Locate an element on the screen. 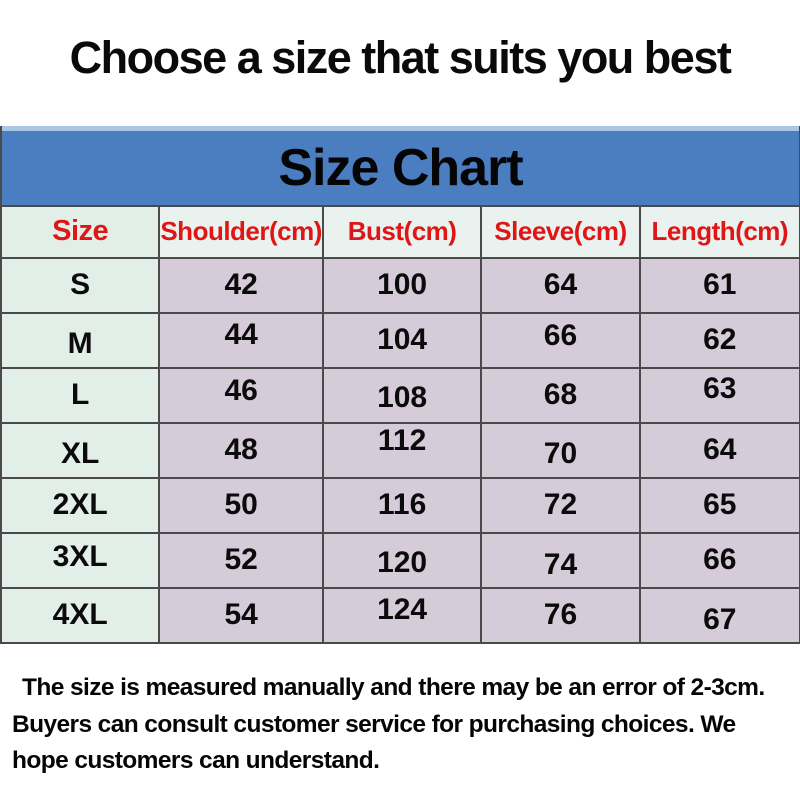 The height and width of the screenshot is (800, 800). shoulder-value: 48 is located at coordinates (241, 450).